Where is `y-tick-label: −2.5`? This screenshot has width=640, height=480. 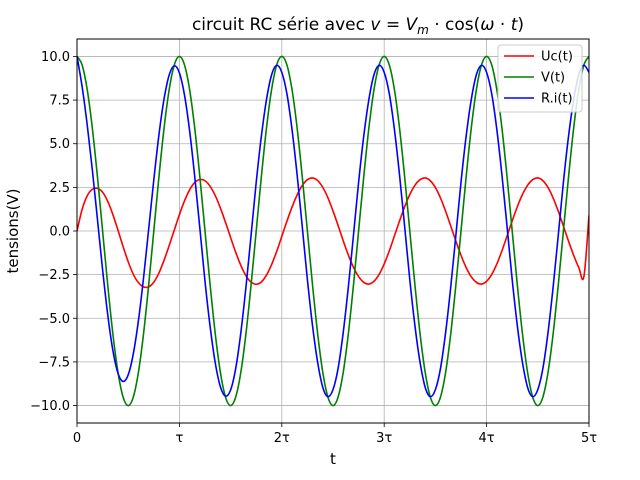 y-tick-label: −2.5 is located at coordinates (54, 275).